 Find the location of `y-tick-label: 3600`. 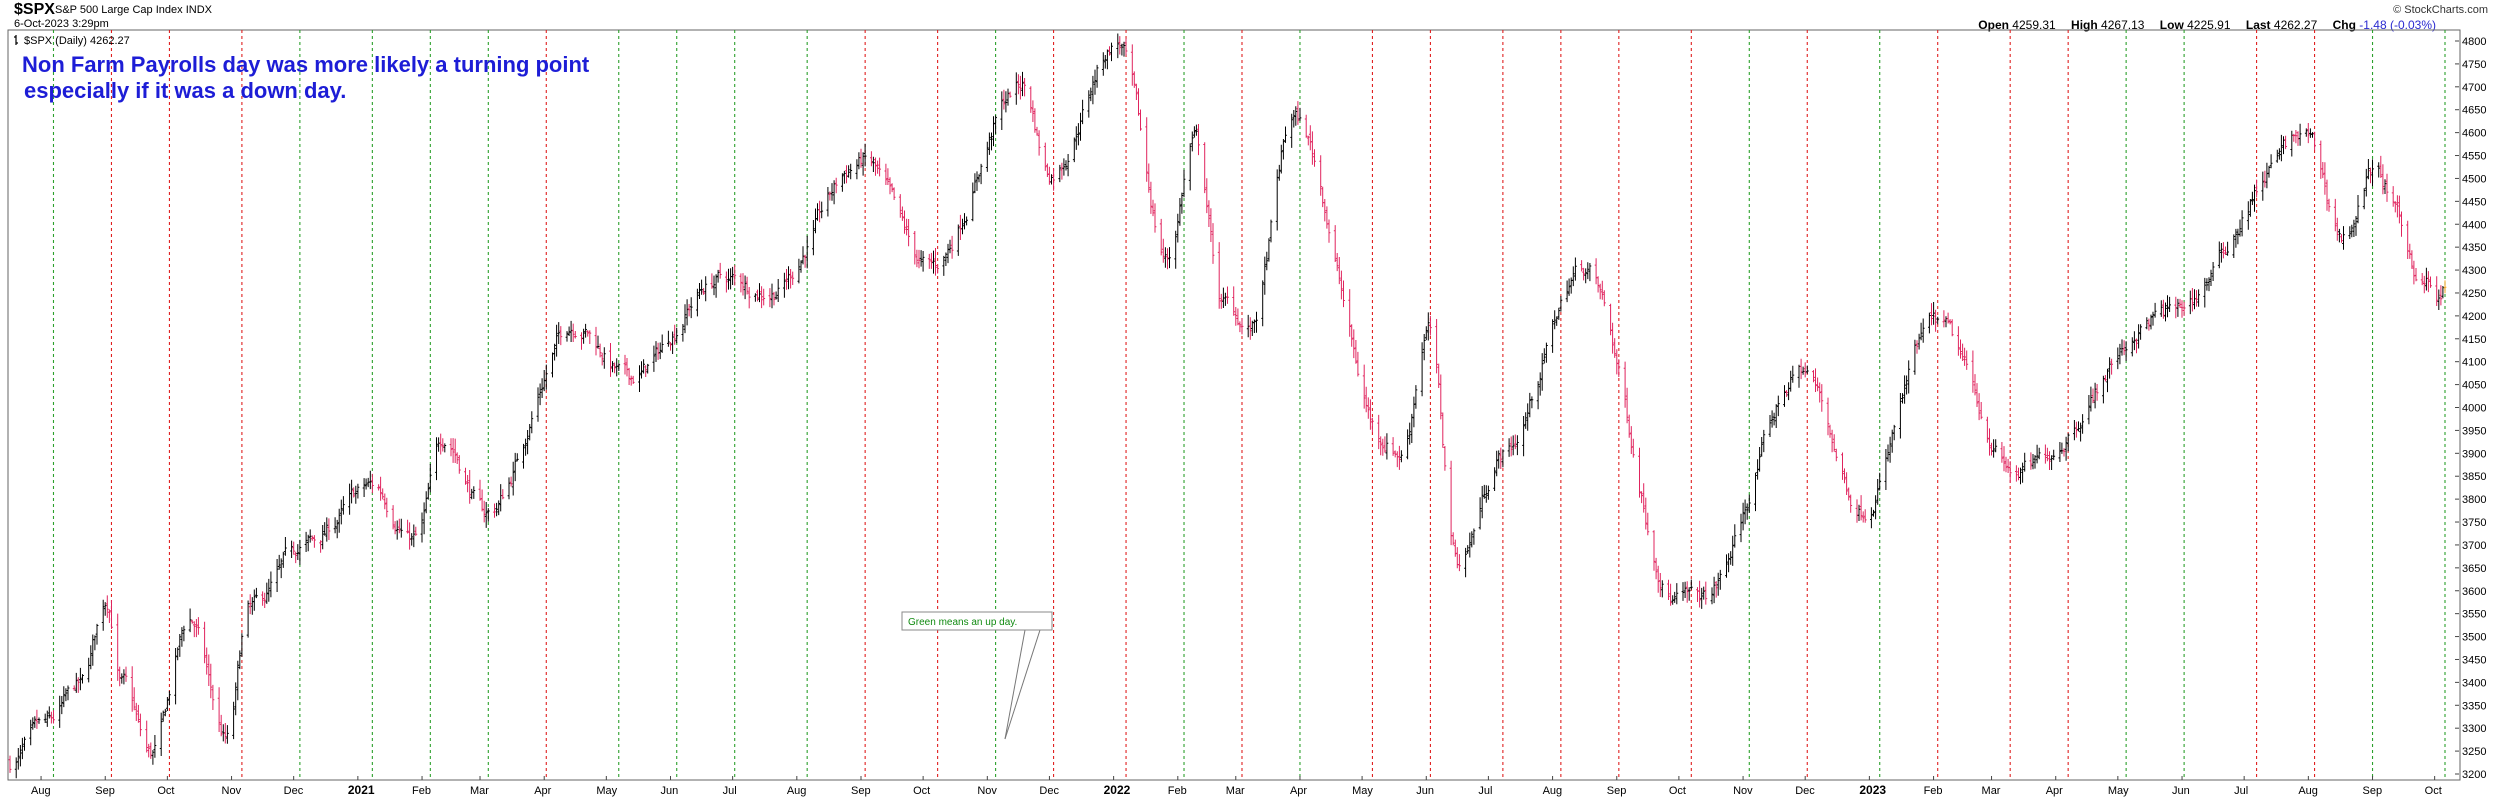

y-tick-label: 3600 is located at coordinates (2474, 592).